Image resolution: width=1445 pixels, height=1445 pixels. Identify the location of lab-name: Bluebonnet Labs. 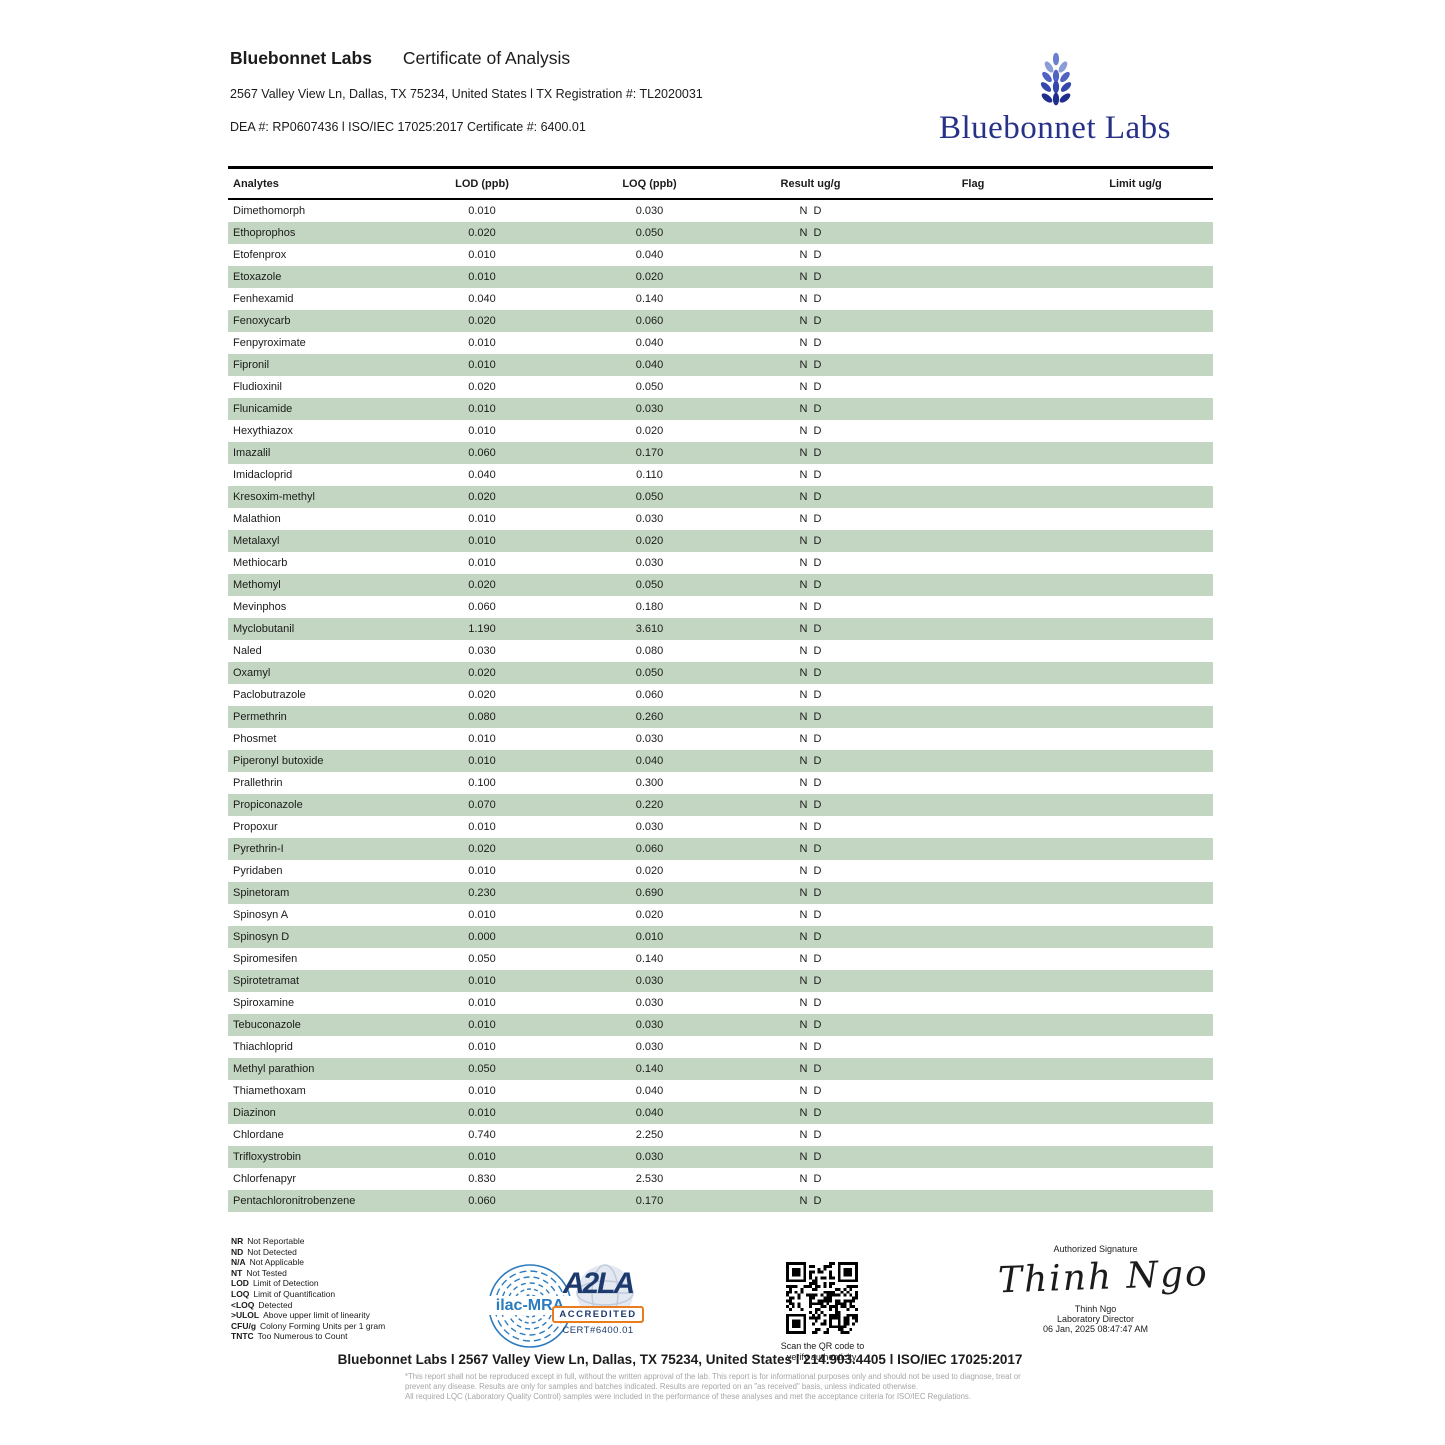
(301, 58).